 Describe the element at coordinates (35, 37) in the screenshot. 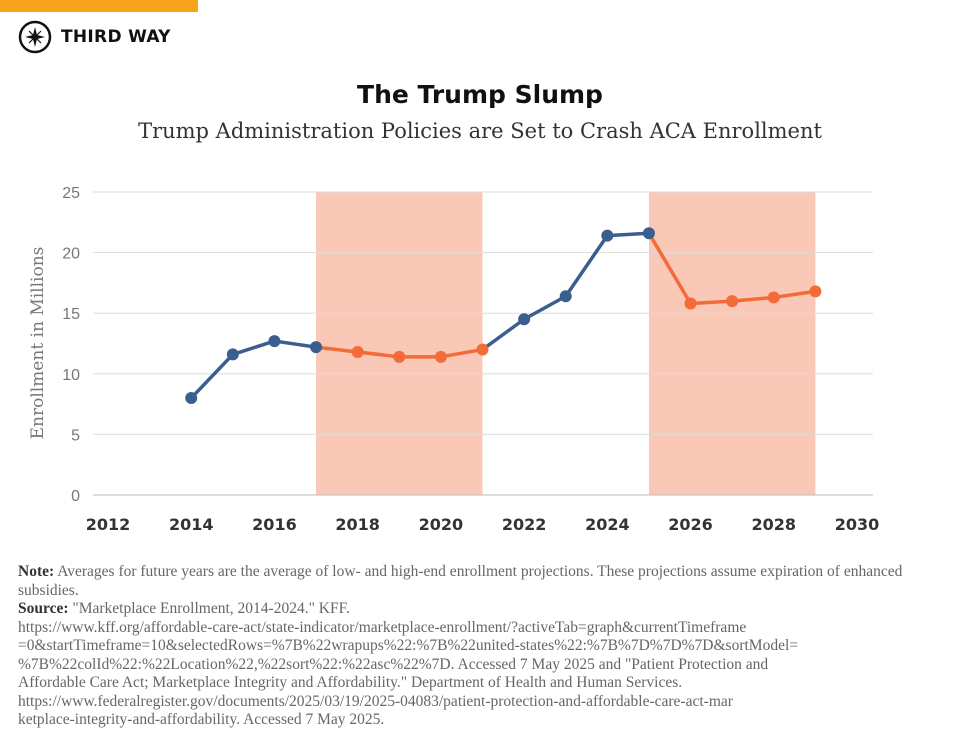

I see `compass-icon` at that location.